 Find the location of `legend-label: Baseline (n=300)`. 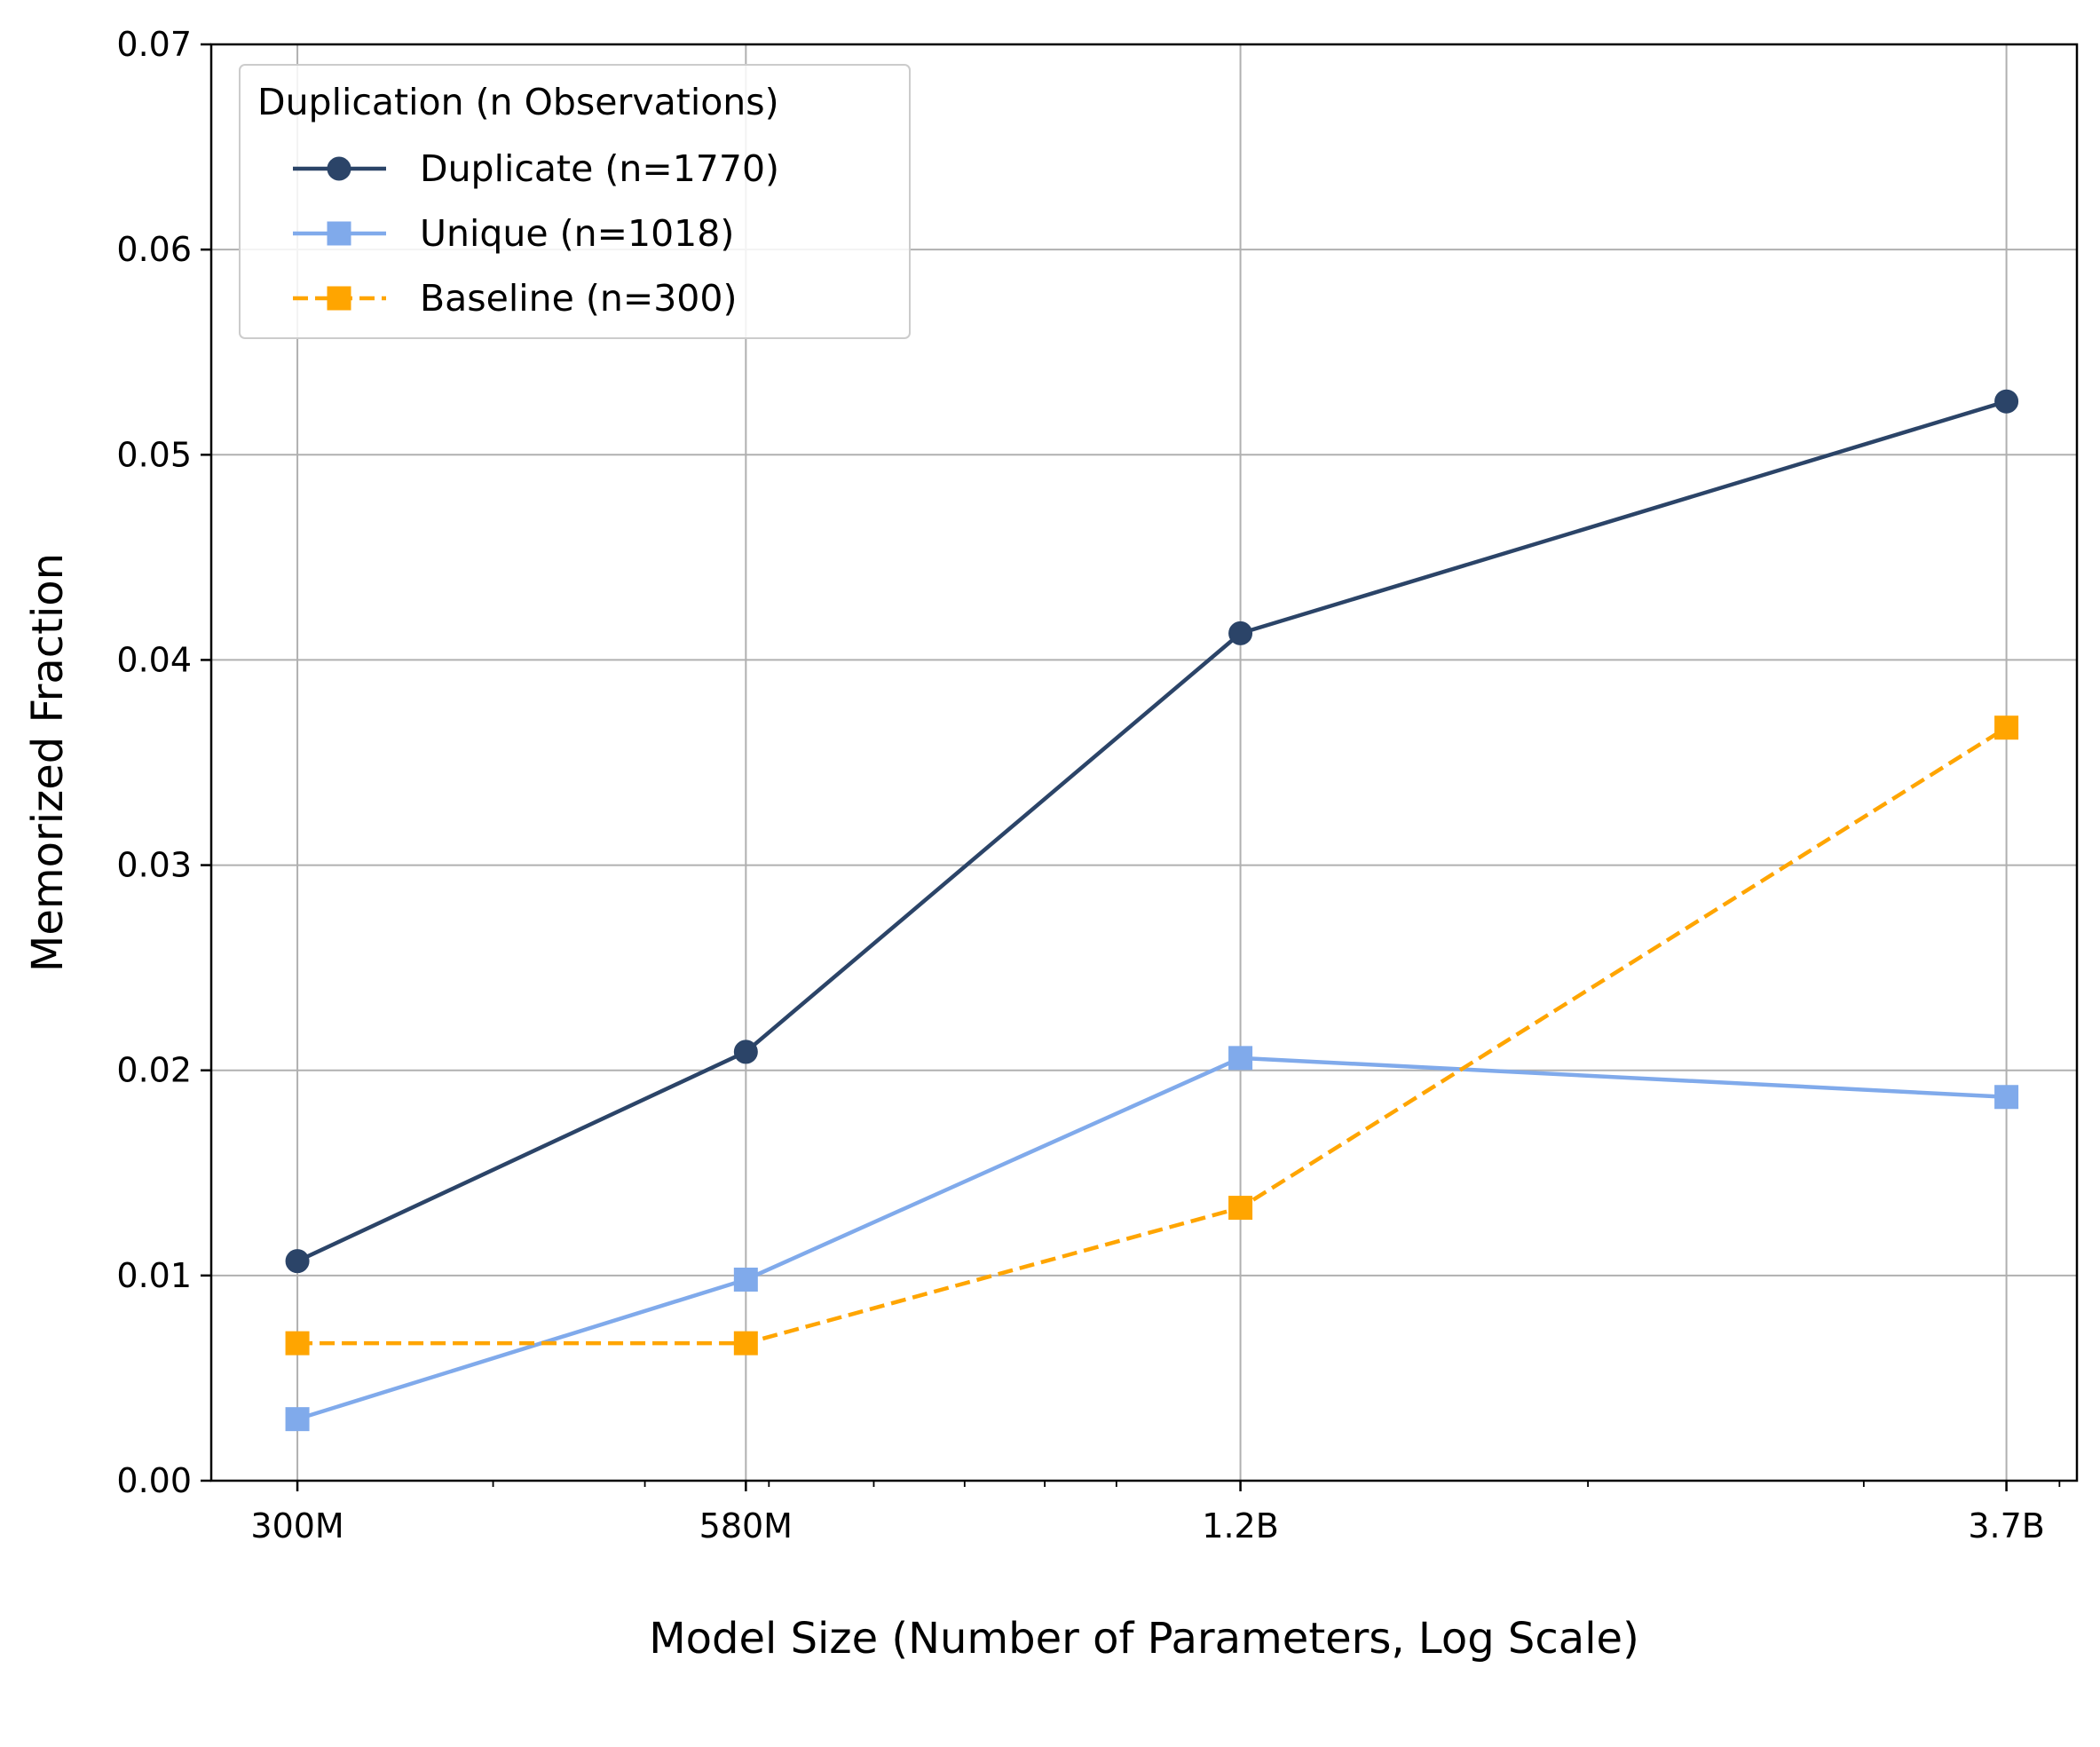

legend-label: Baseline (n=300) is located at coordinates (578, 298).